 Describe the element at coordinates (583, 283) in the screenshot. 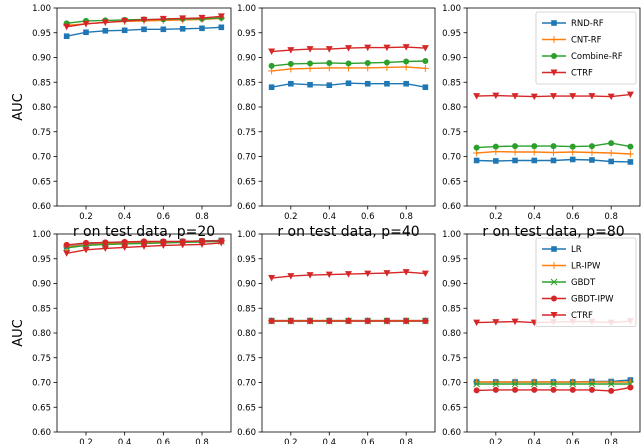

I see `legend-label: GBDT` at that location.